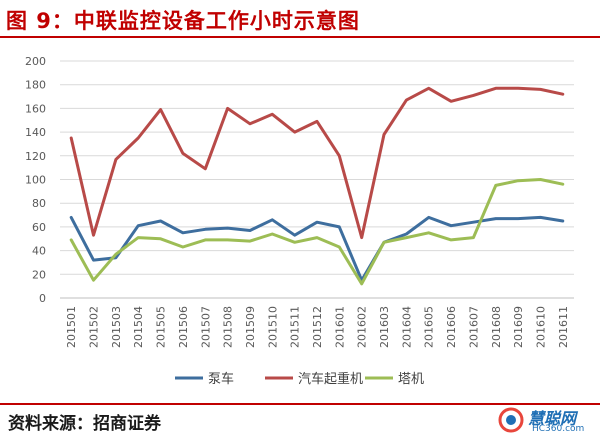 Image resolution: width=600 pixels, height=439 pixels. What do you see at coordinates (295, 327) in the screenshot?
I see `x-tick-label: 201511` at bounding box center [295, 327].